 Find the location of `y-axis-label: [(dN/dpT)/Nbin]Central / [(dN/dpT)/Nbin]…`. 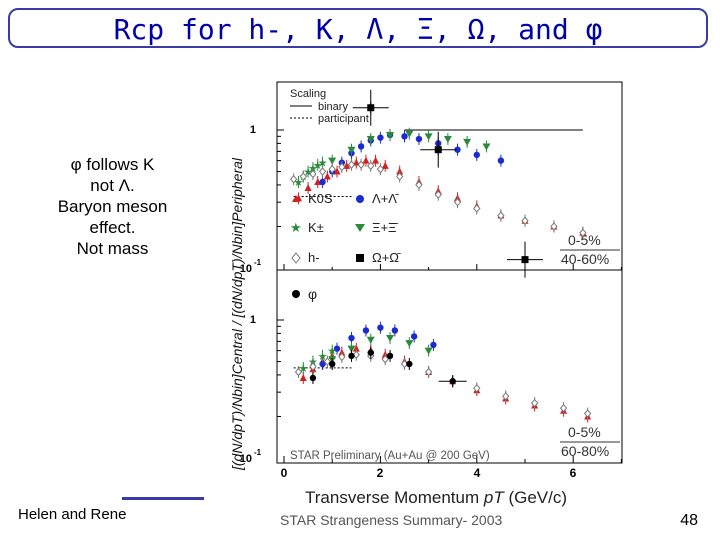

y-axis-label: [(dN/dpT)/Nbin]Central / [(dN/dpT)/Nbin]… is located at coordinates (237, 314).